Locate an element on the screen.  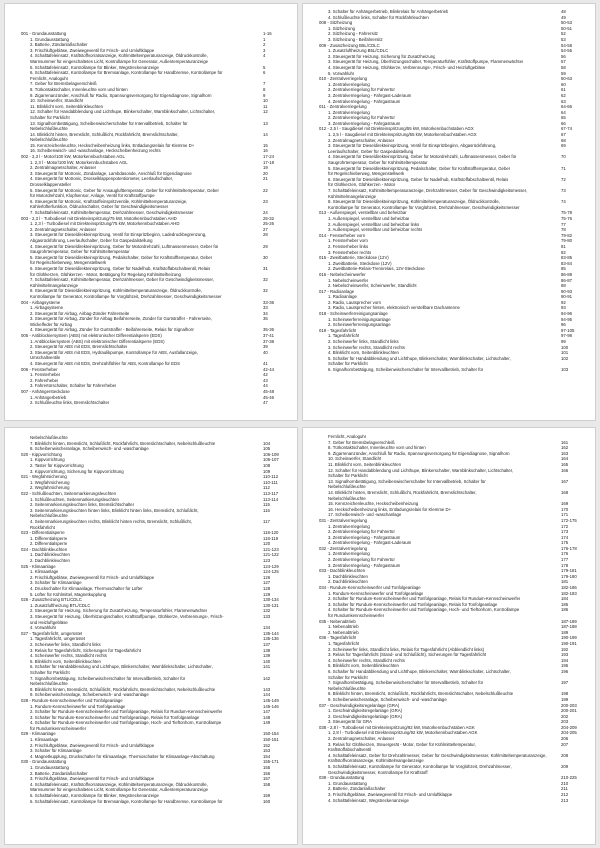
toc-page-number: 22 is located at coordinates (265, 190).